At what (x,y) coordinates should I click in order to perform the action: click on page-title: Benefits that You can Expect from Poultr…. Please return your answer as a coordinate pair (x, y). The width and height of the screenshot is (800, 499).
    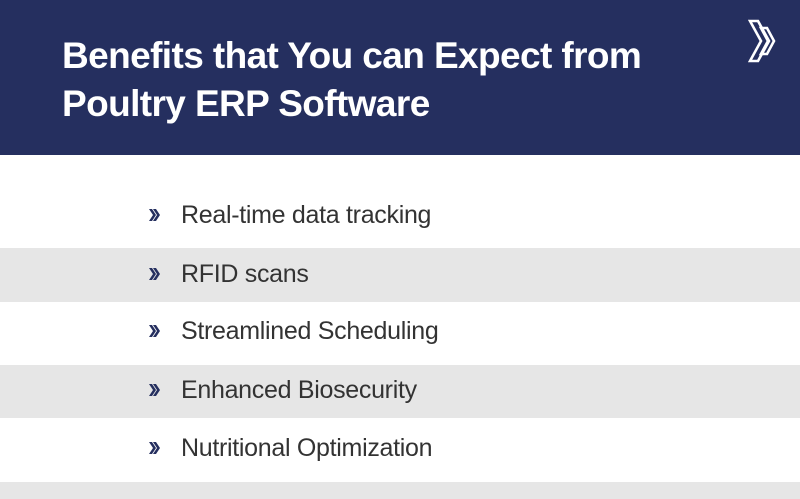
    Looking at the image, I should click on (352, 79).